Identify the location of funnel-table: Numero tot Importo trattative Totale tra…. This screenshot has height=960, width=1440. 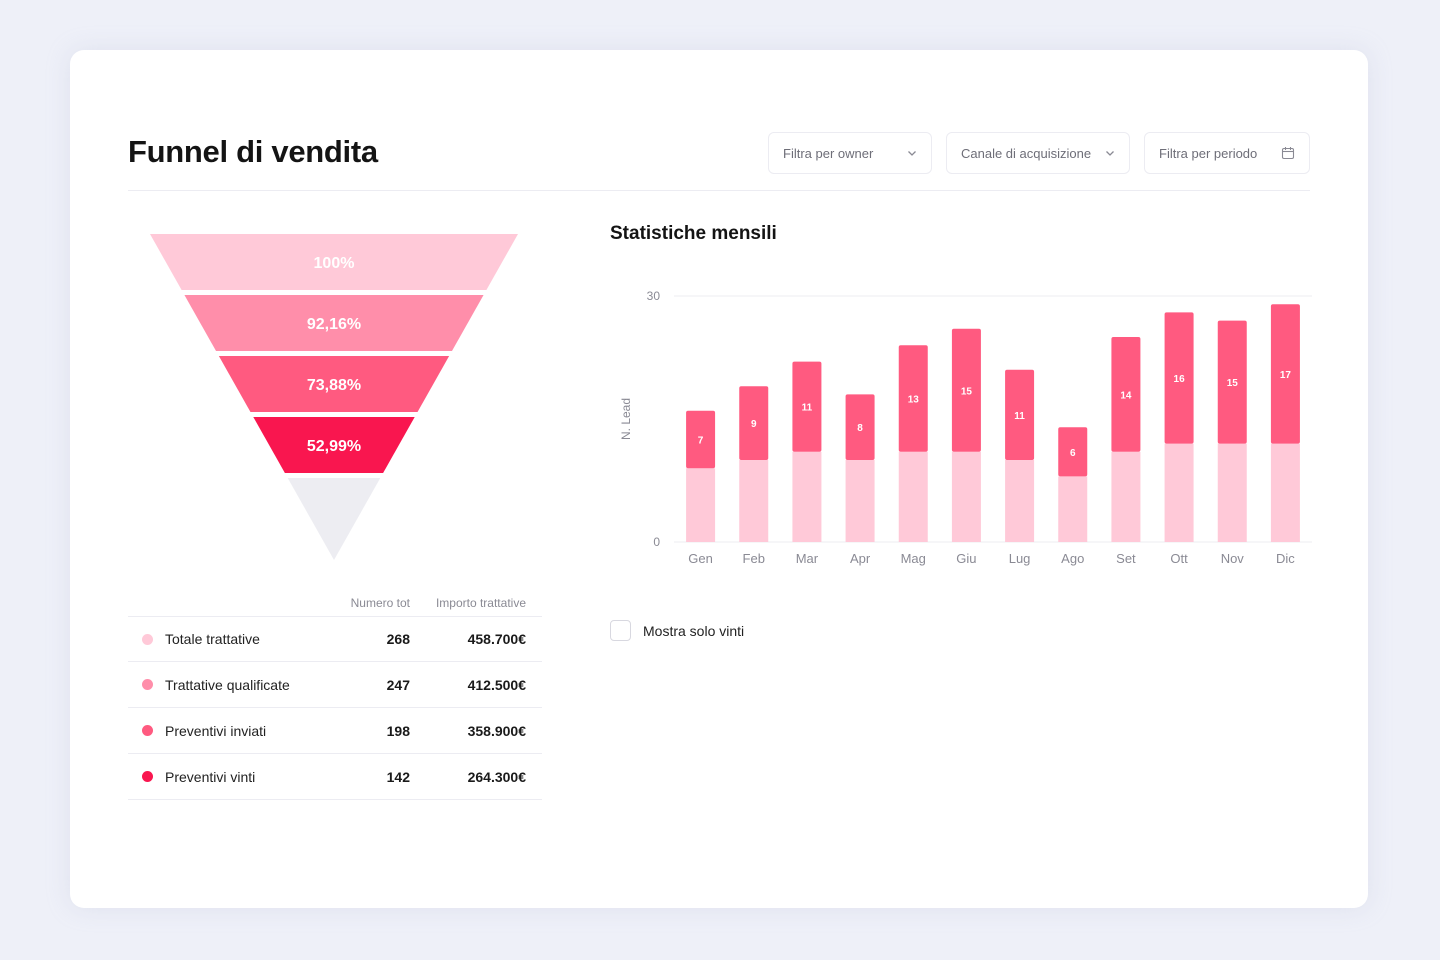
(335, 695).